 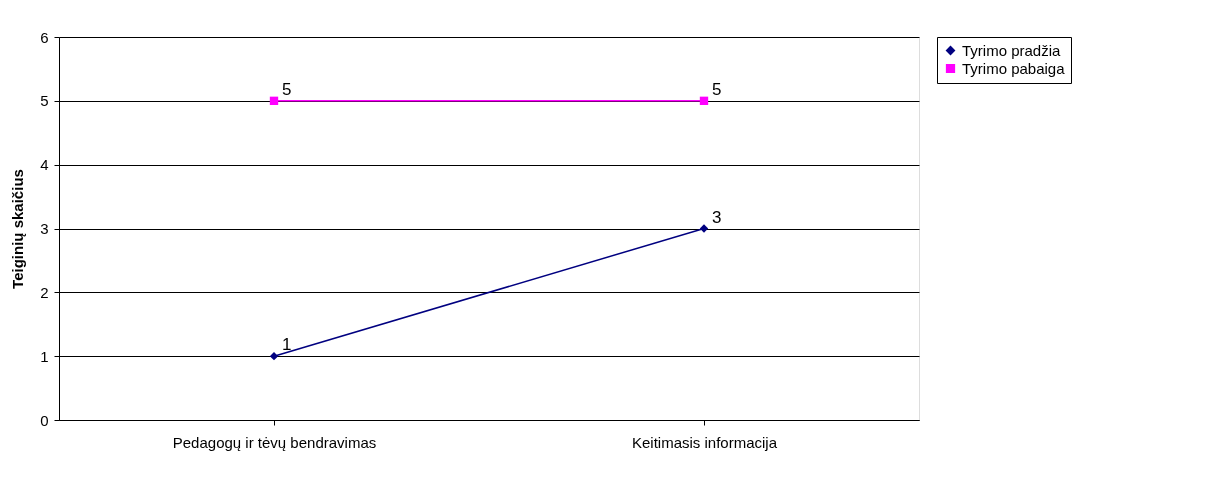 I want to click on legend-label: Tyrimo pradžia, so click(x=1012, y=50).